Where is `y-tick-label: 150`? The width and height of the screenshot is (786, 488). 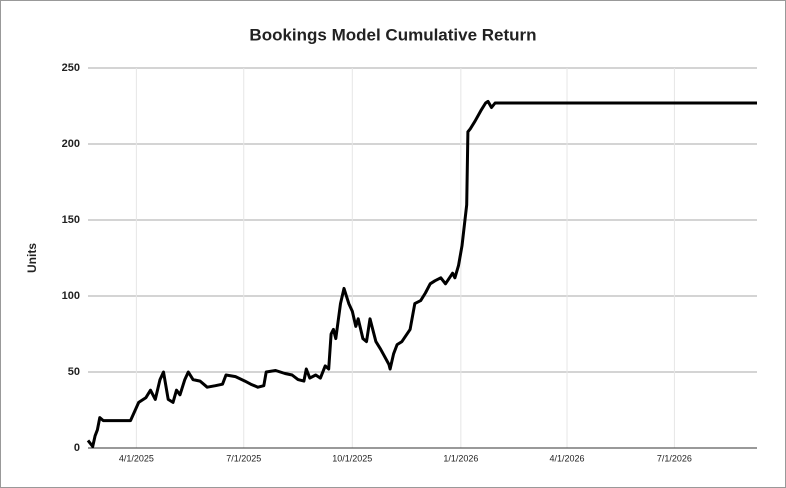
y-tick-label: 150 is located at coordinates (71, 220).